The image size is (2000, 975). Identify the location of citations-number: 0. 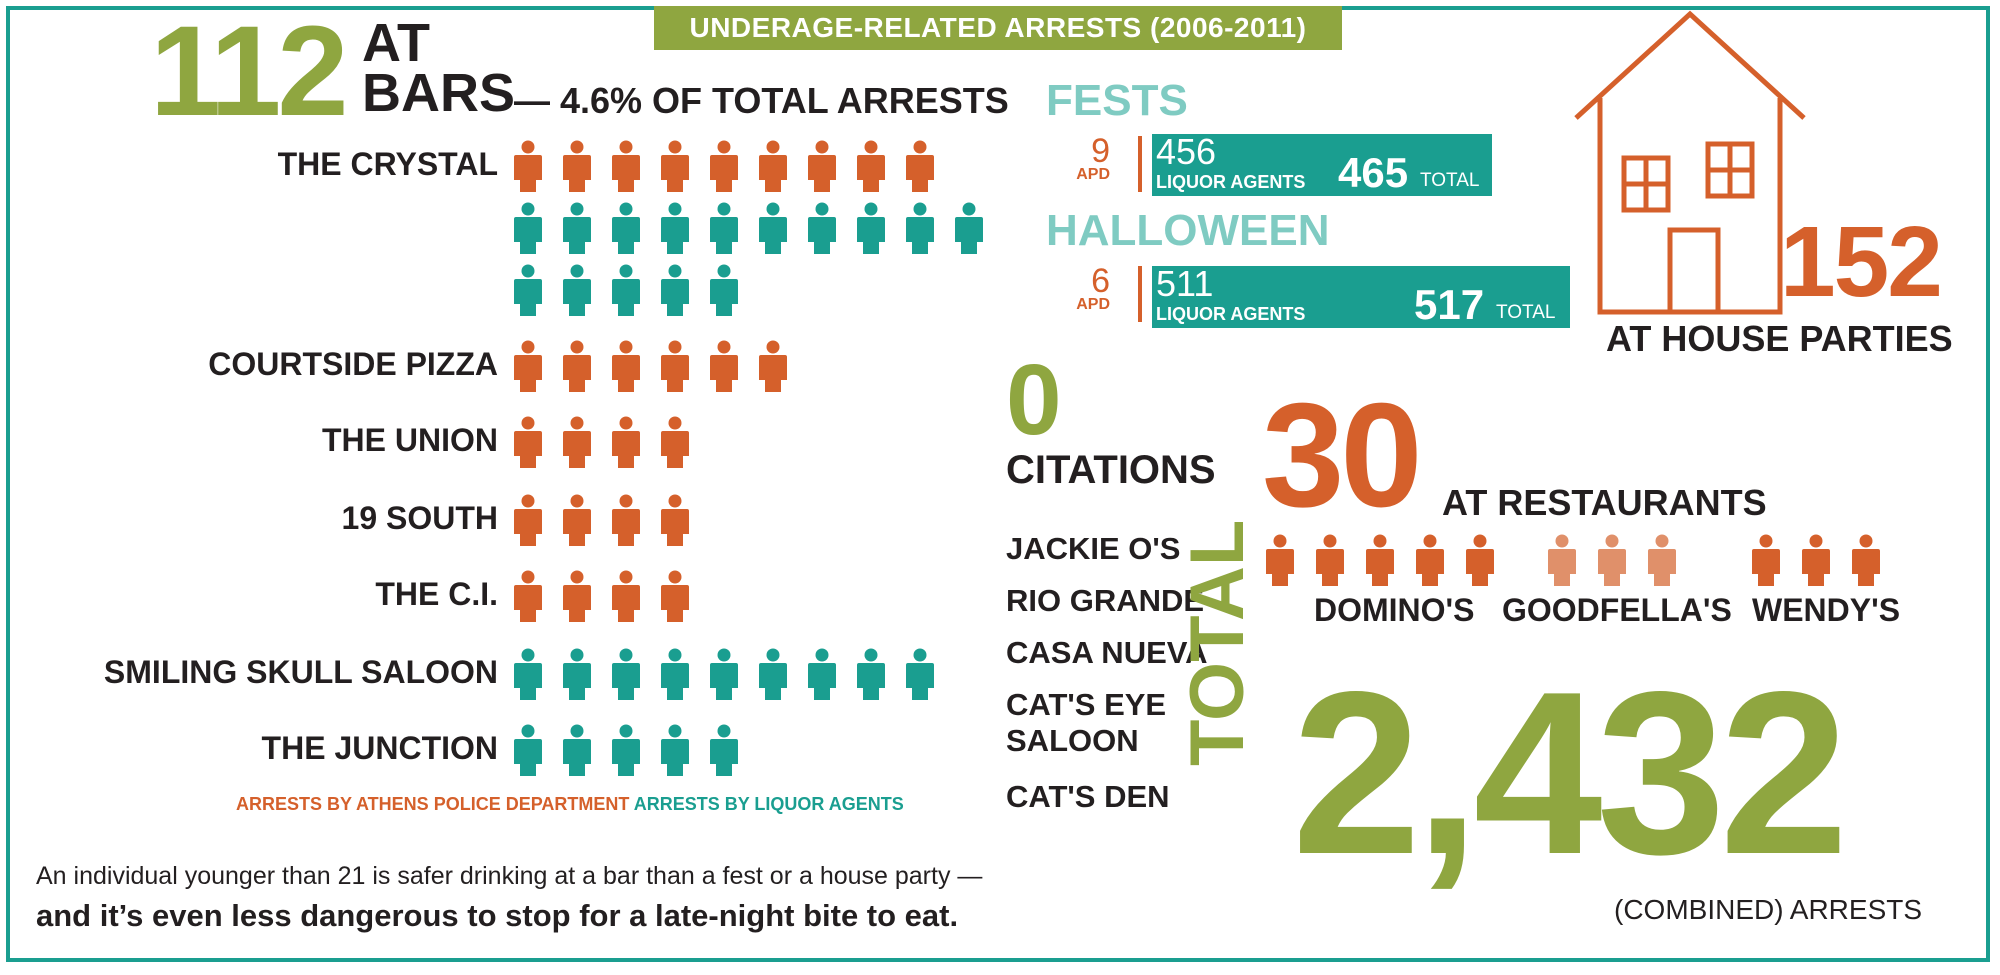
(1034, 400).